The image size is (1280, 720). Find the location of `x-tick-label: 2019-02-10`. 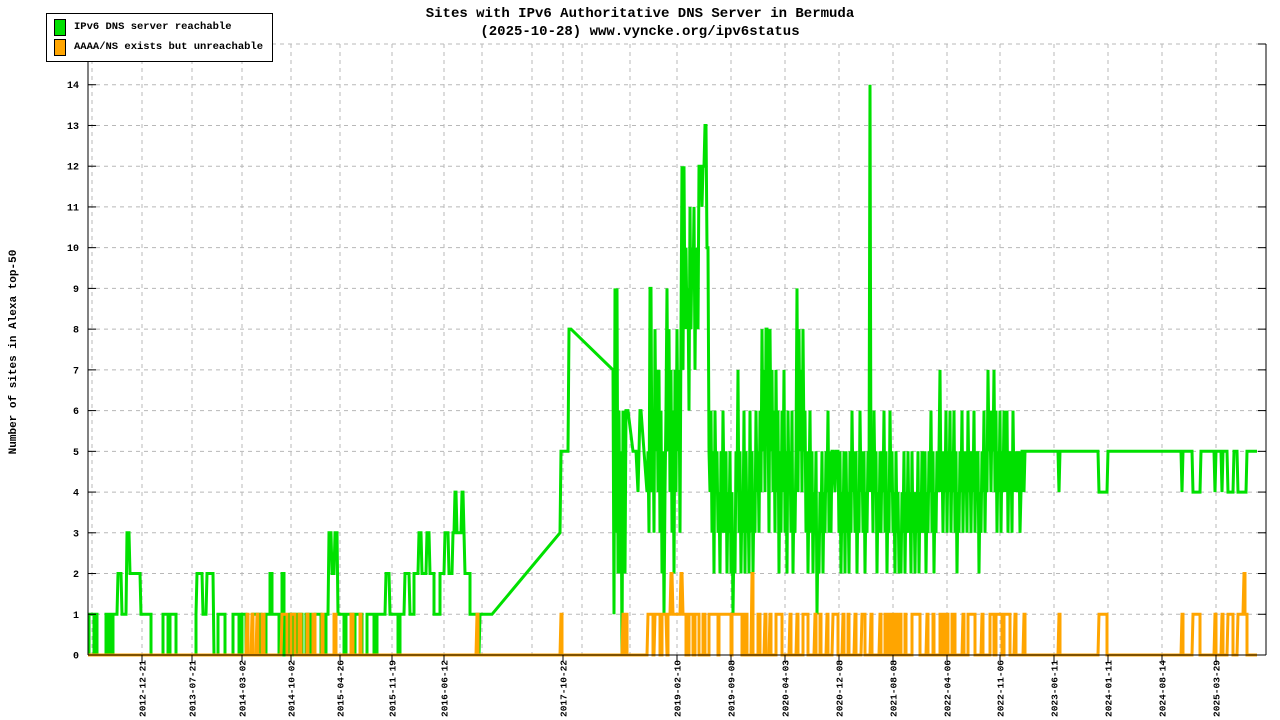

x-tick-label: 2019-02-10 is located at coordinates (678, 688).